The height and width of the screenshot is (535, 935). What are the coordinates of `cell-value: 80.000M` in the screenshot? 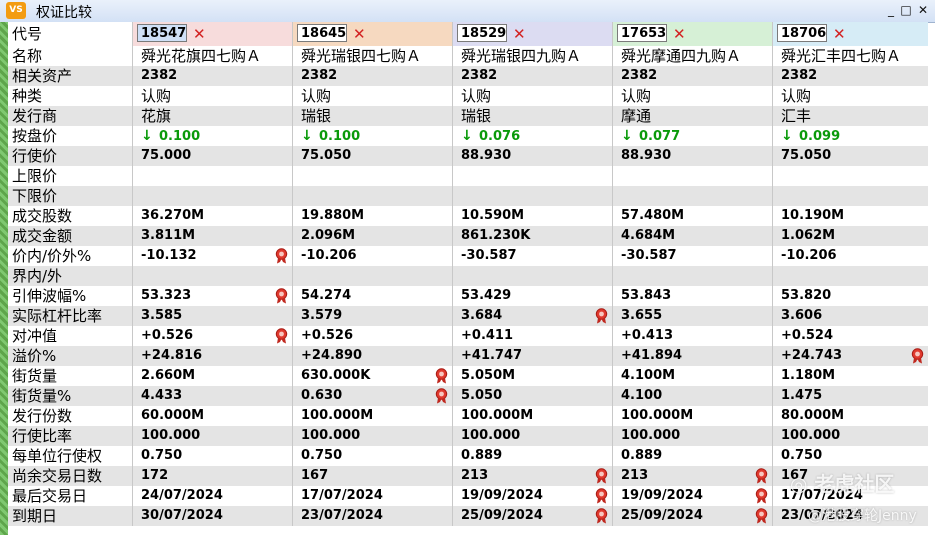 It's located at (813, 415).